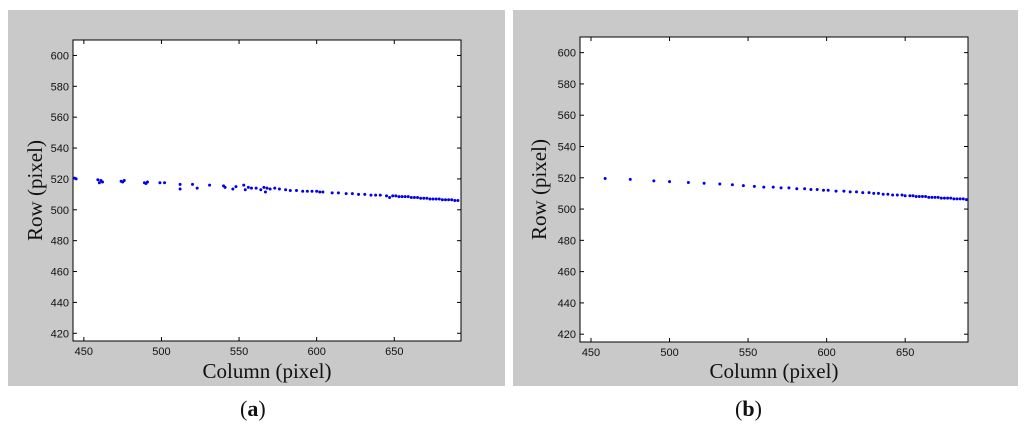 Image resolution: width=1024 pixels, height=435 pixels. I want to click on panel-a-ytick-label: 600, so click(60, 56).